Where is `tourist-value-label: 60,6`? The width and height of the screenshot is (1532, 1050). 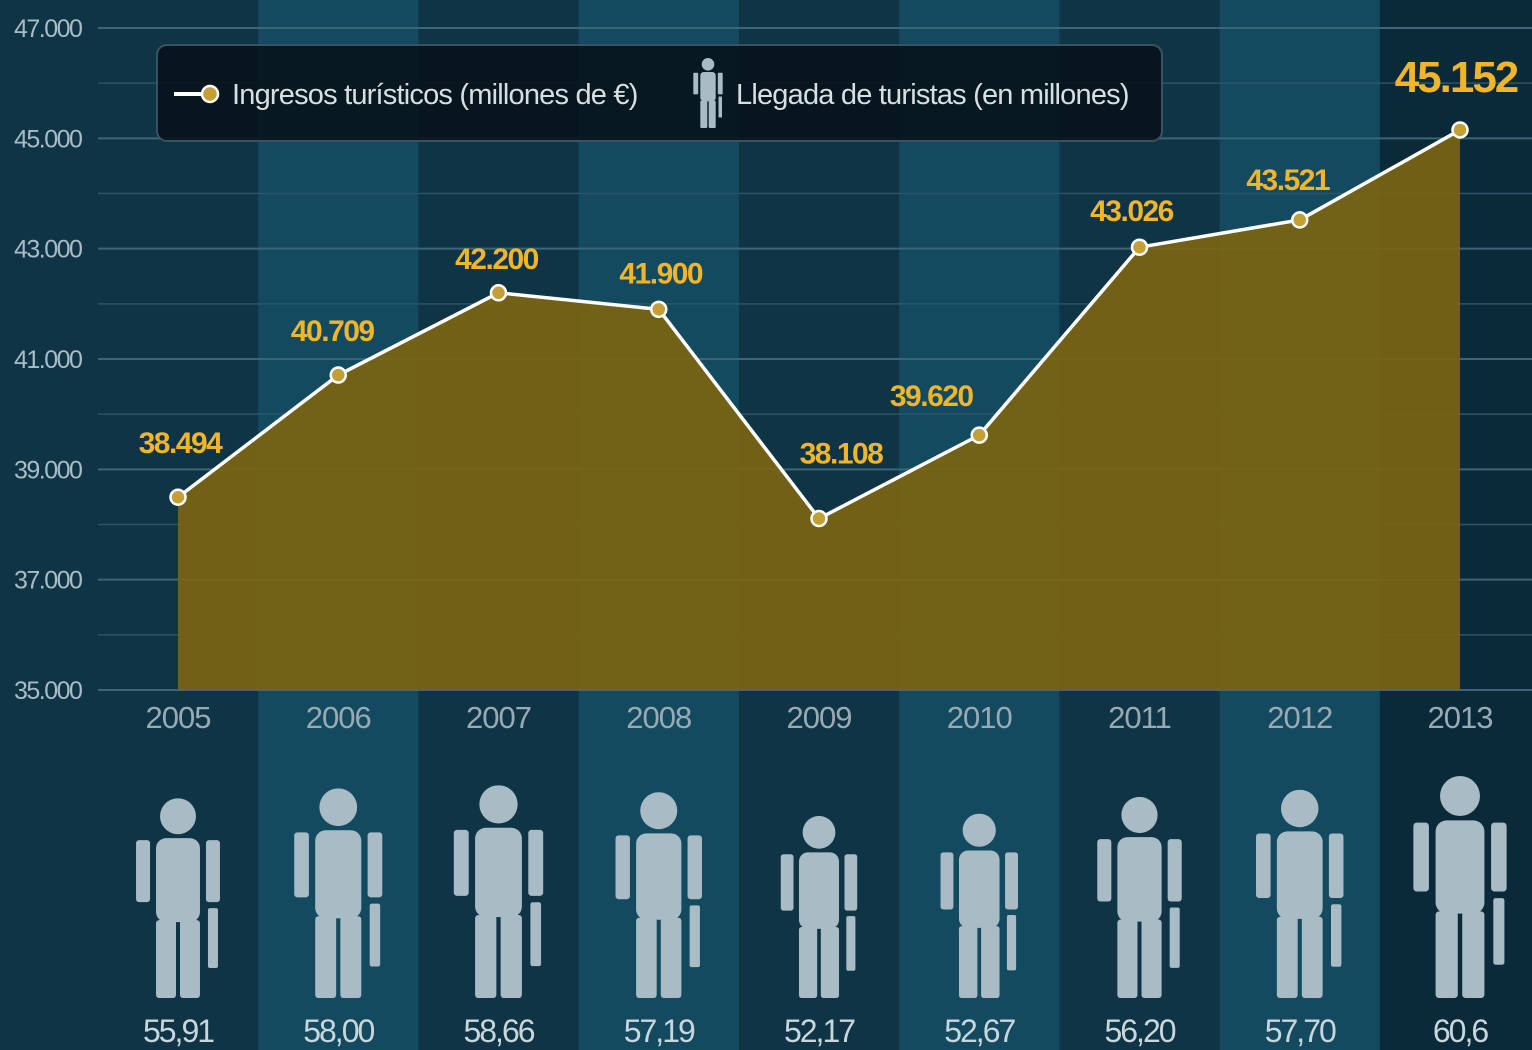 tourist-value-label: 60,6 is located at coordinates (1460, 1031).